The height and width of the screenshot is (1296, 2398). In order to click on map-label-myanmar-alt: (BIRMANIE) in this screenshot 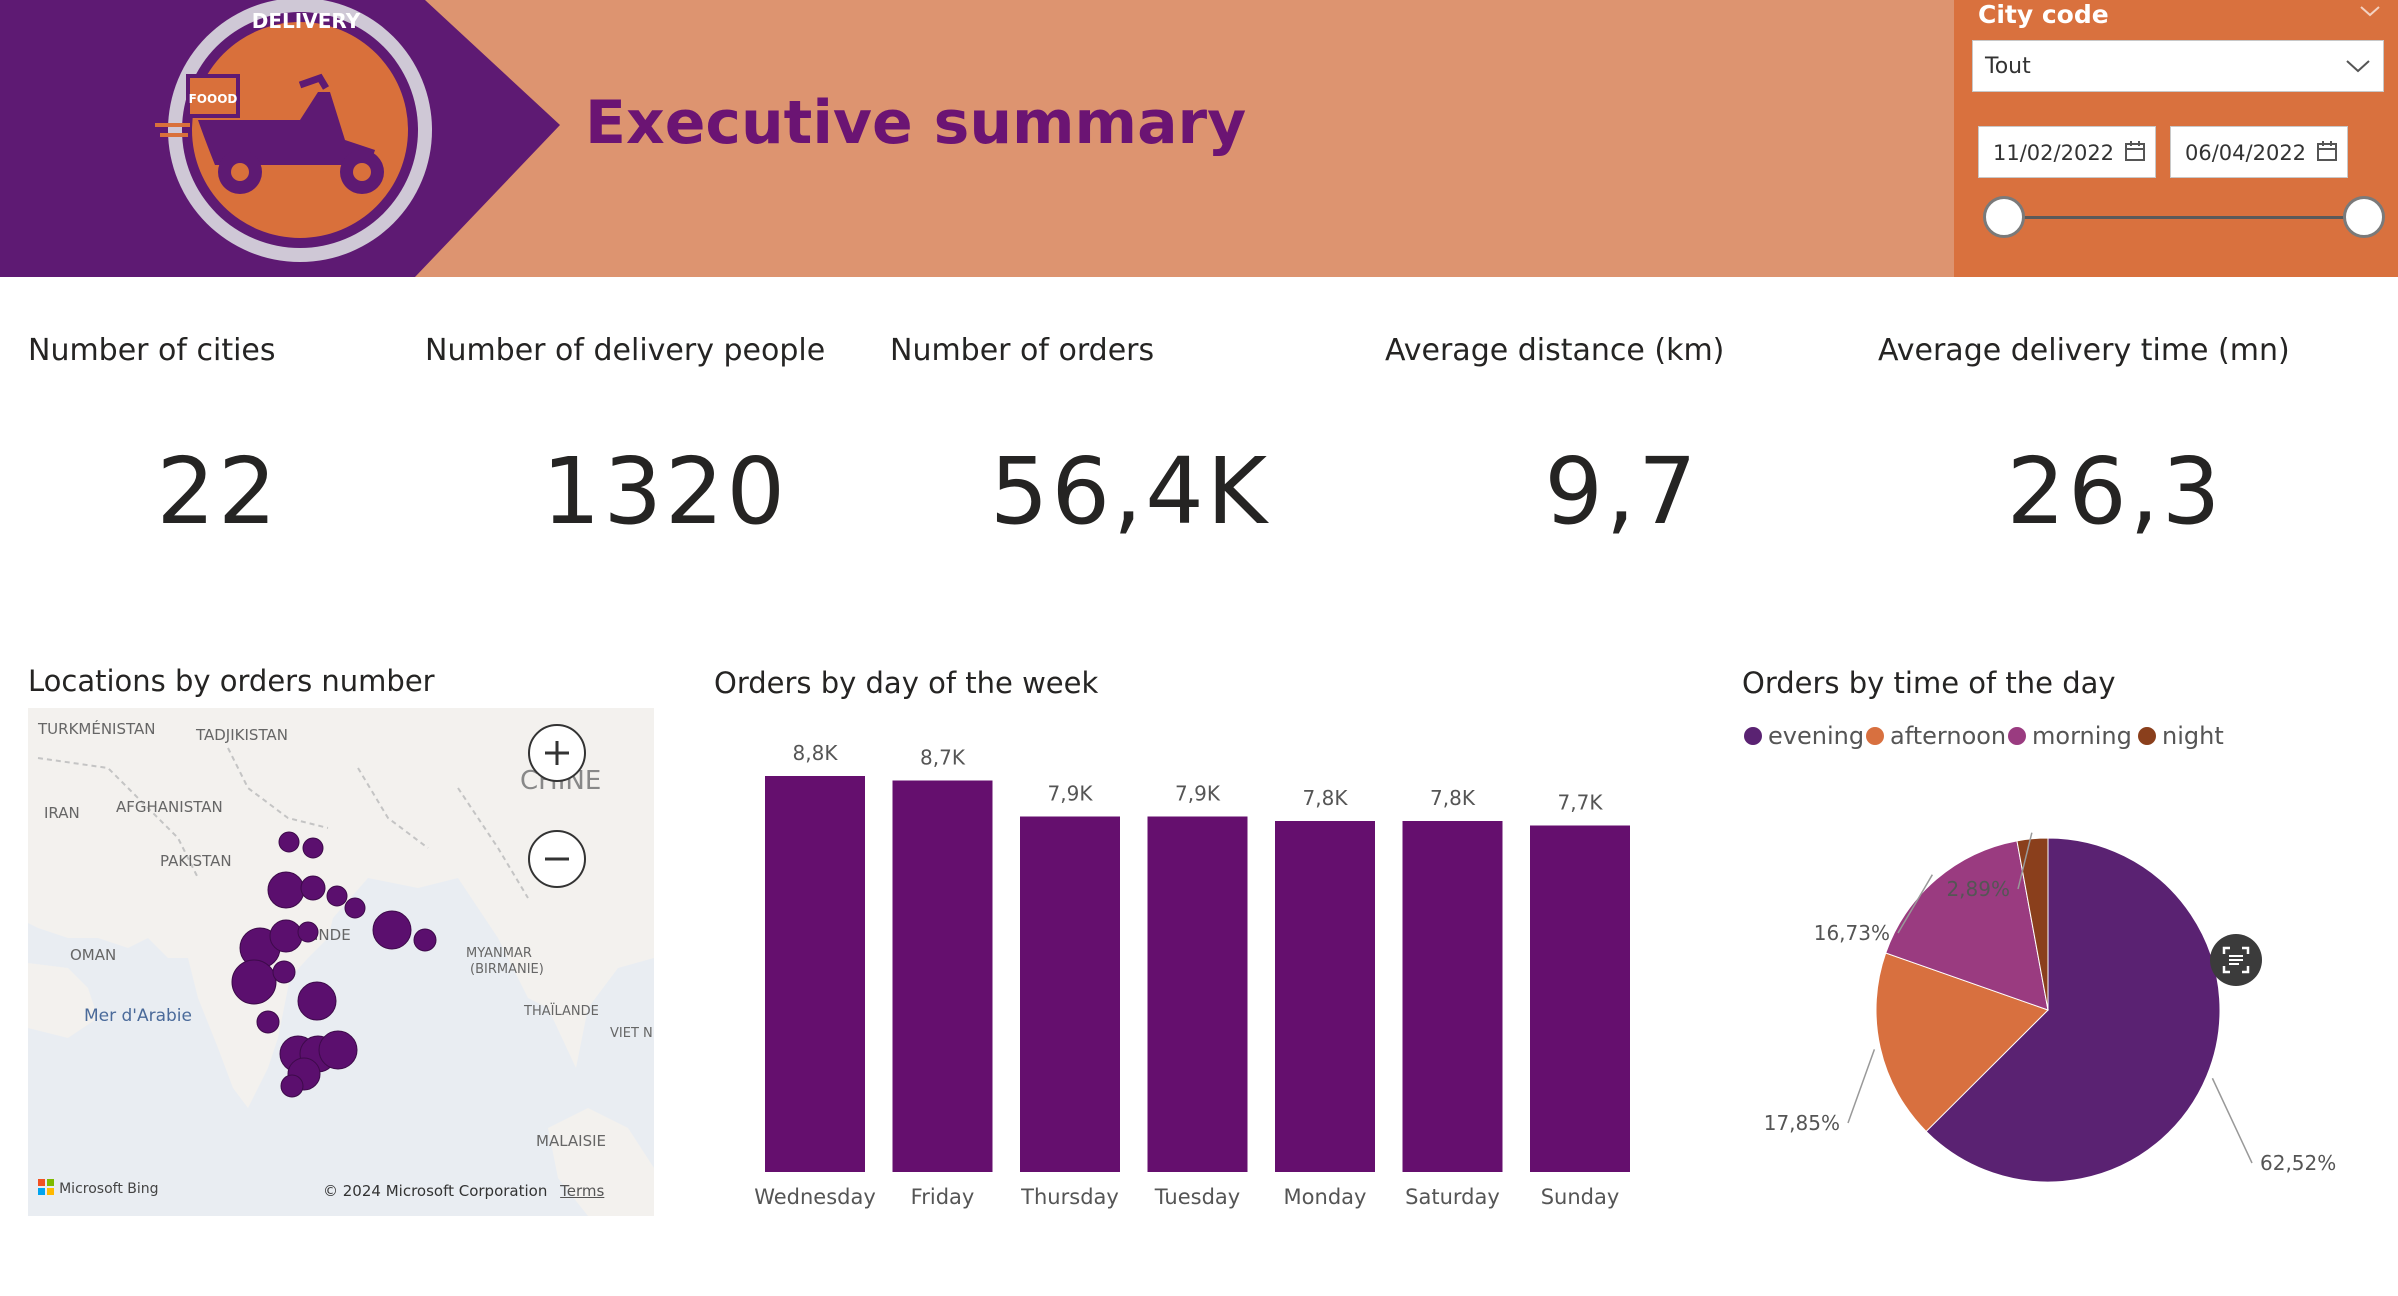, I will do `click(507, 969)`.